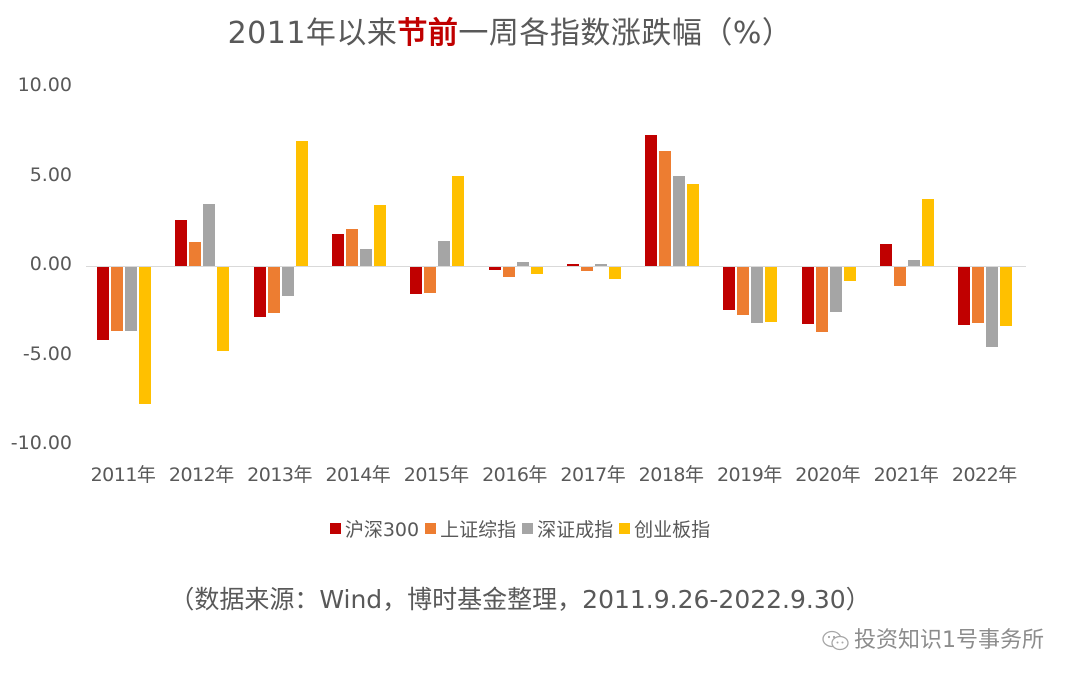 The image size is (1080, 688). What do you see at coordinates (41, 443) in the screenshot?
I see `y-tick-label: -10.00` at bounding box center [41, 443].